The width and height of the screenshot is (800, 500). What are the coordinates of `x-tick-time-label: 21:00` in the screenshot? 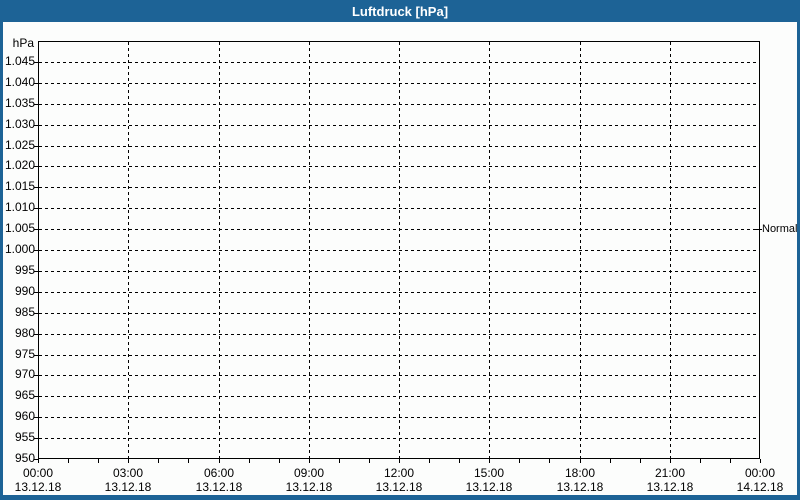 It's located at (670, 473).